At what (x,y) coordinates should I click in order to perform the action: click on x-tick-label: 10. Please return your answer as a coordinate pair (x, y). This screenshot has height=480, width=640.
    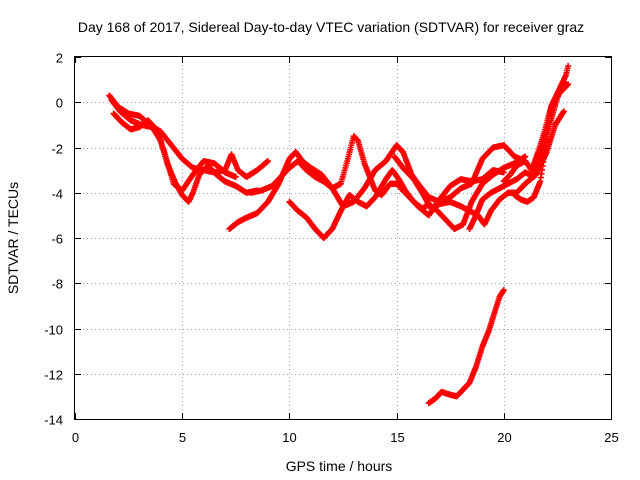
    Looking at the image, I should click on (289, 437).